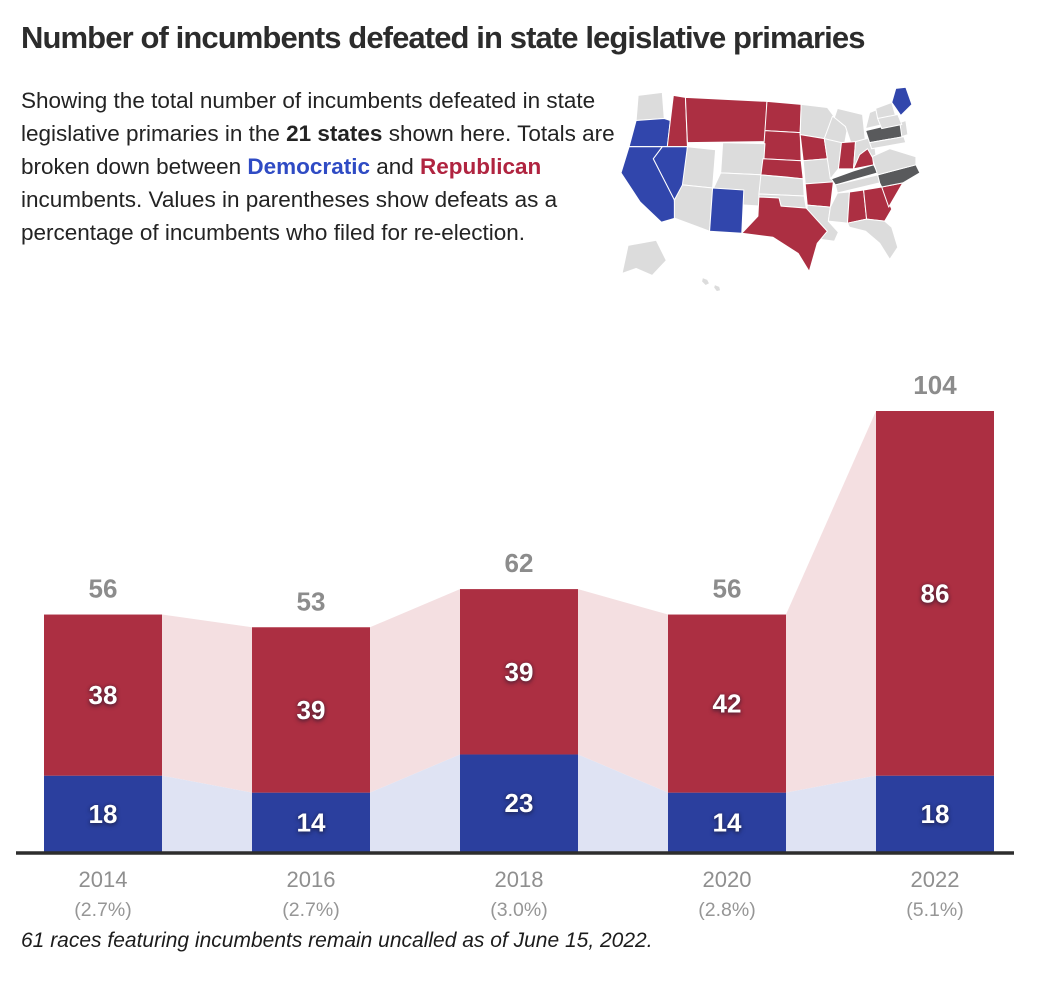 The image size is (1040, 990). Describe the element at coordinates (334, 133) in the screenshot. I see `intro-bold-states: 21 states` at that location.